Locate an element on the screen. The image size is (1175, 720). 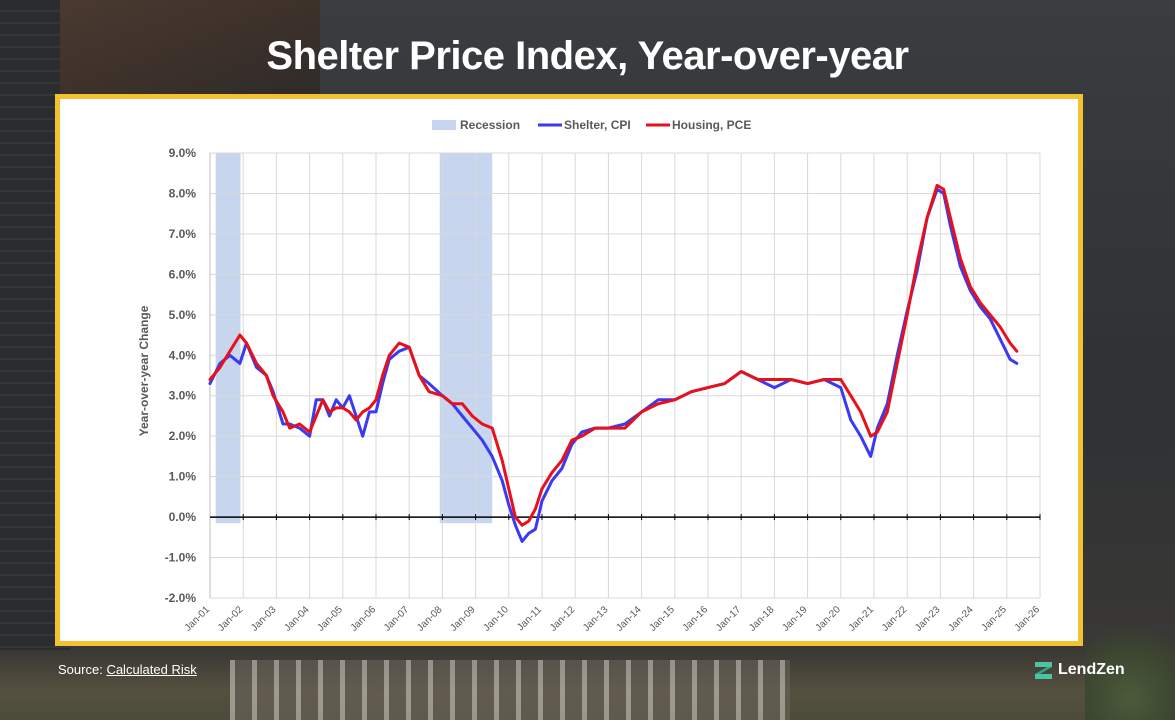
x-tick-label: Jan-19 is located at coordinates (795, 619).